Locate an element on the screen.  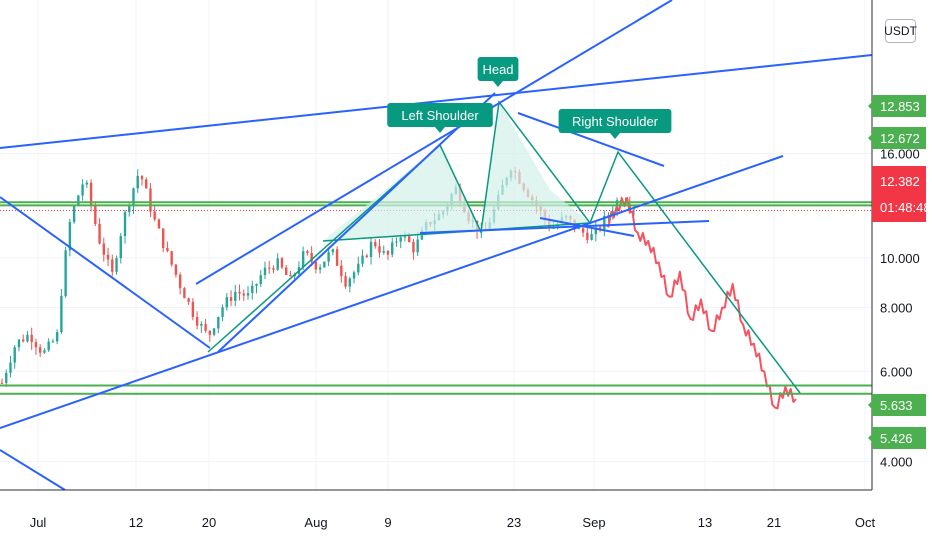
time-tick-label: 21 is located at coordinates (774, 522).